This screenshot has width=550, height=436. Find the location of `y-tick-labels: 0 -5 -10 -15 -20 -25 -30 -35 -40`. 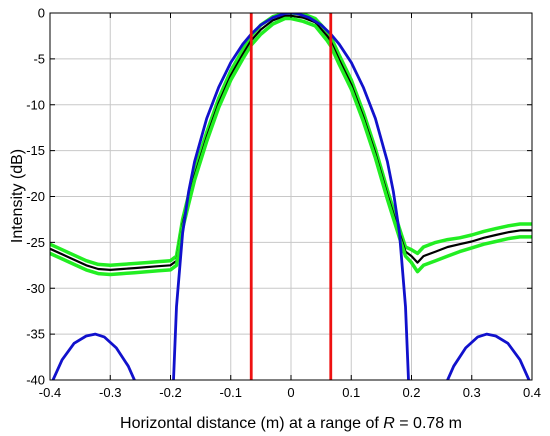

y-tick-labels: 0 -5 -10 -15 -20 -25 -30 -35 -40 is located at coordinates (35, 197).